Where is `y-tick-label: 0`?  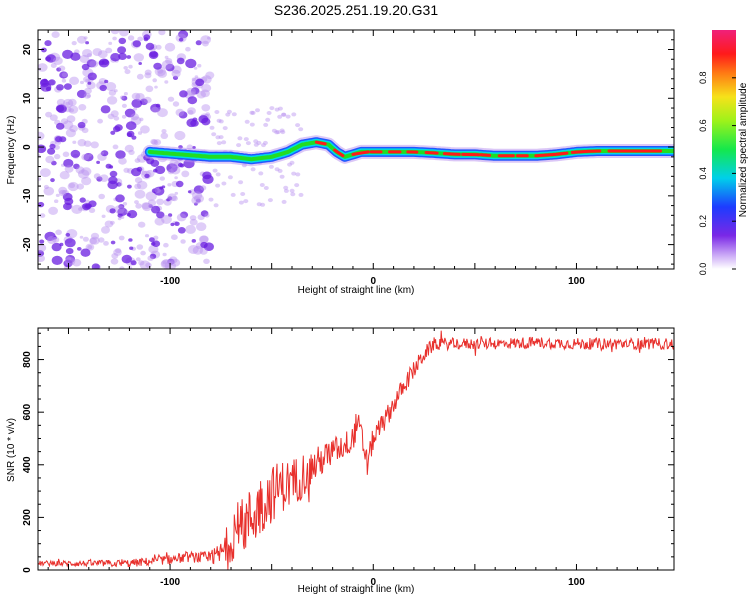 y-tick-label: 0 is located at coordinates (27, 147).